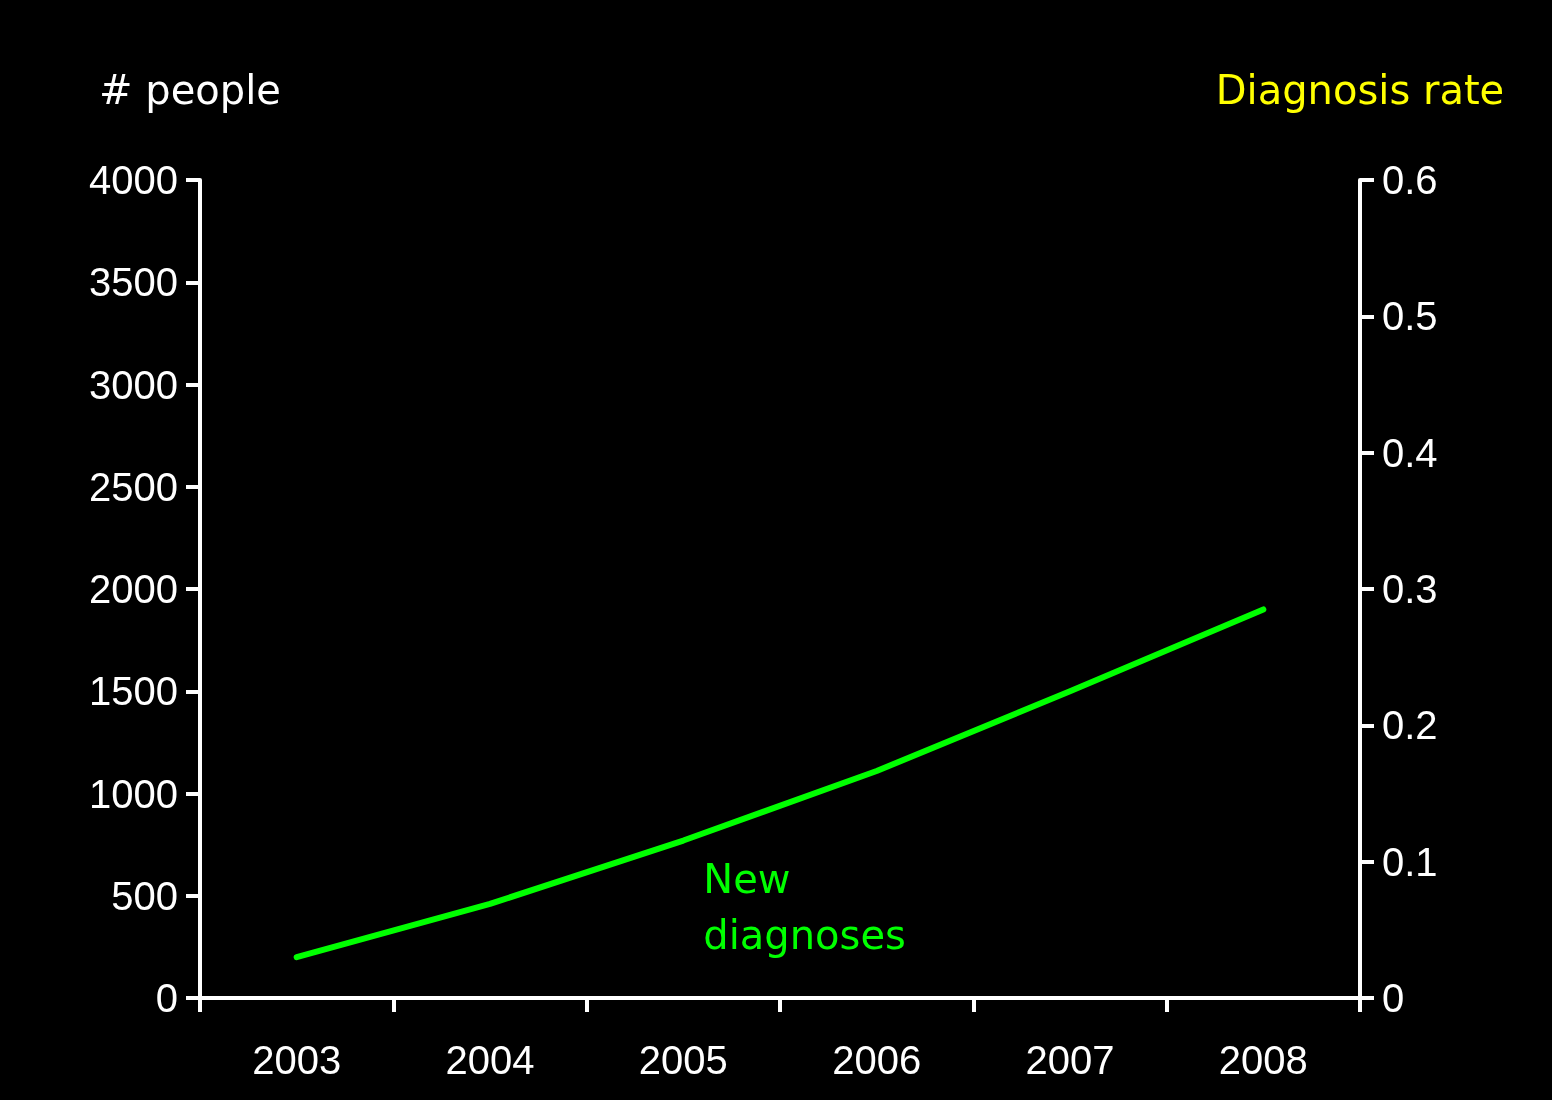 The width and height of the screenshot is (1552, 1100). What do you see at coordinates (804, 906) in the screenshot?
I see `series-label: New diagnoses` at bounding box center [804, 906].